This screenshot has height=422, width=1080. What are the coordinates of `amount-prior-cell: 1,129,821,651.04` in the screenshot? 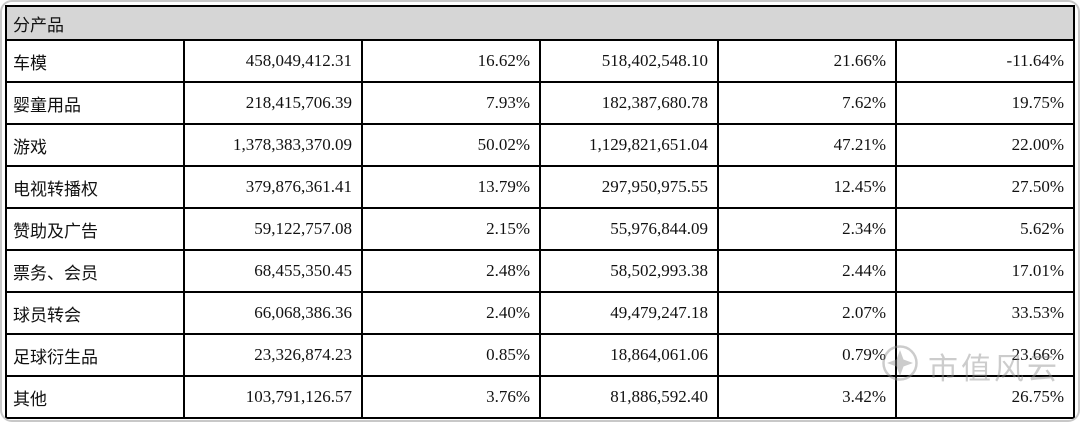 It's located at (629, 145).